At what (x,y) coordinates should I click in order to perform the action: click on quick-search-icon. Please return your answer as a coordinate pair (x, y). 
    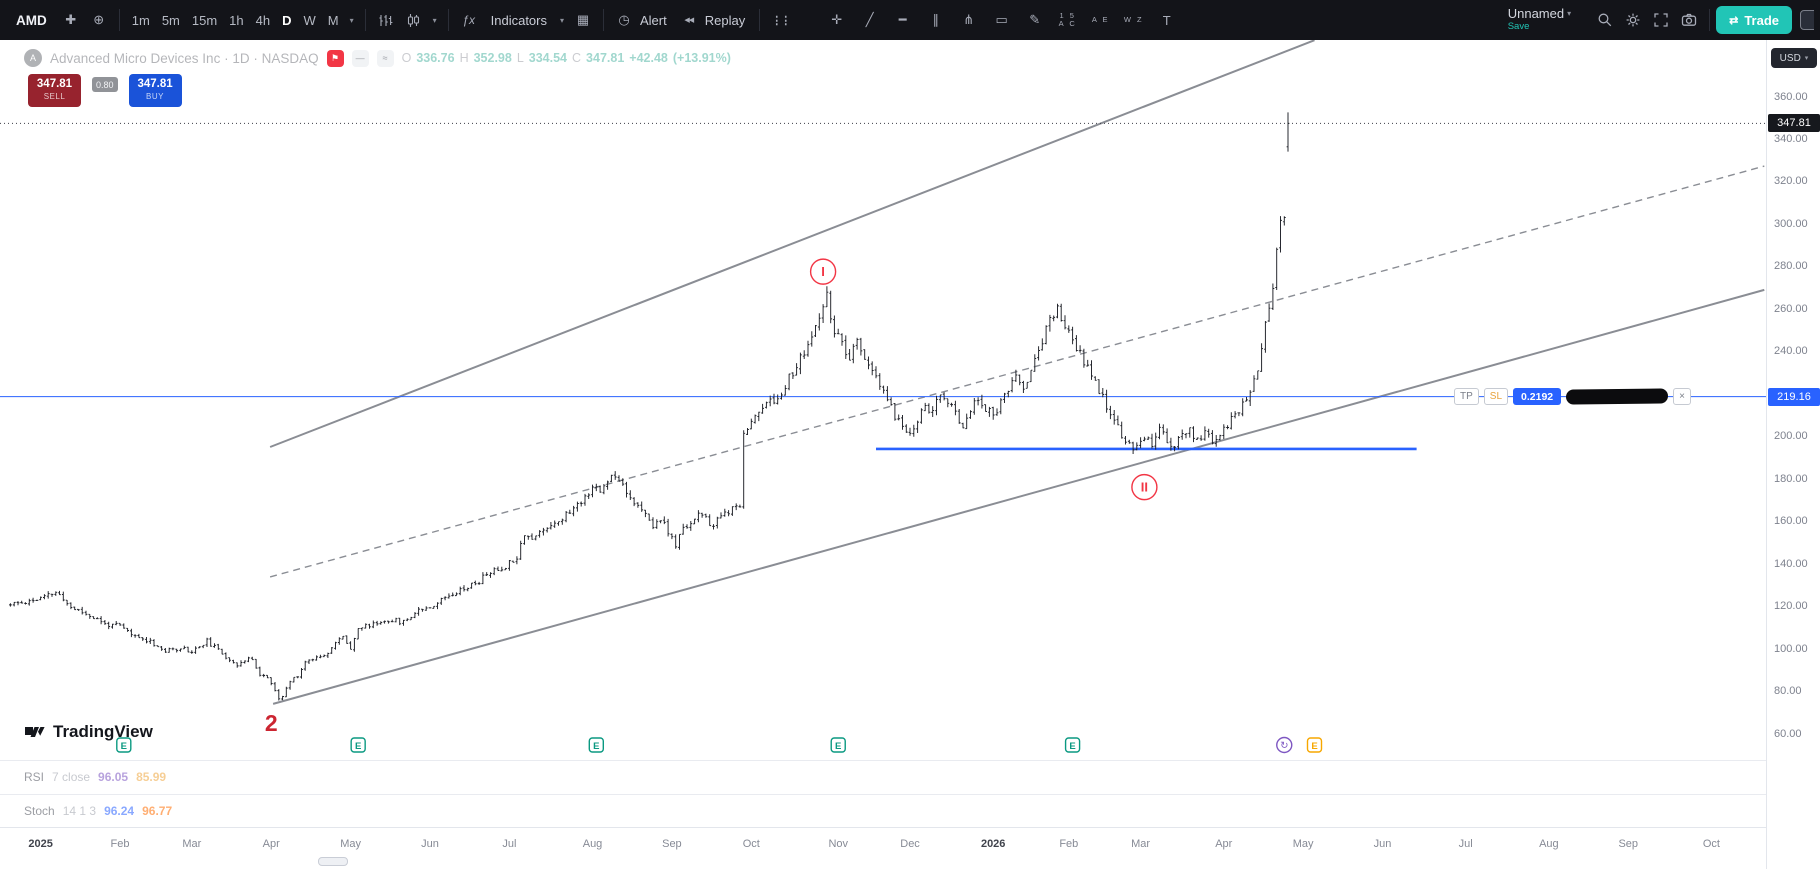
    Looking at the image, I should click on (1605, 20).